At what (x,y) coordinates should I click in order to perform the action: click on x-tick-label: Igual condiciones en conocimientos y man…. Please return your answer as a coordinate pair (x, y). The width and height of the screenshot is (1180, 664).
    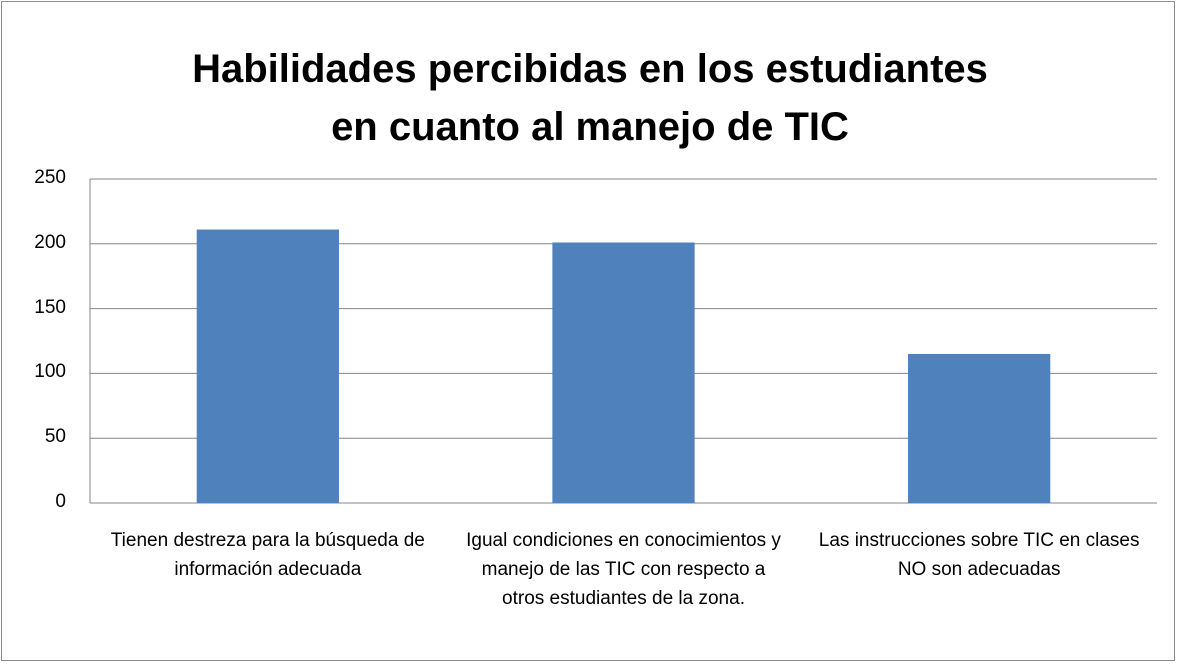
    Looking at the image, I should click on (623, 569).